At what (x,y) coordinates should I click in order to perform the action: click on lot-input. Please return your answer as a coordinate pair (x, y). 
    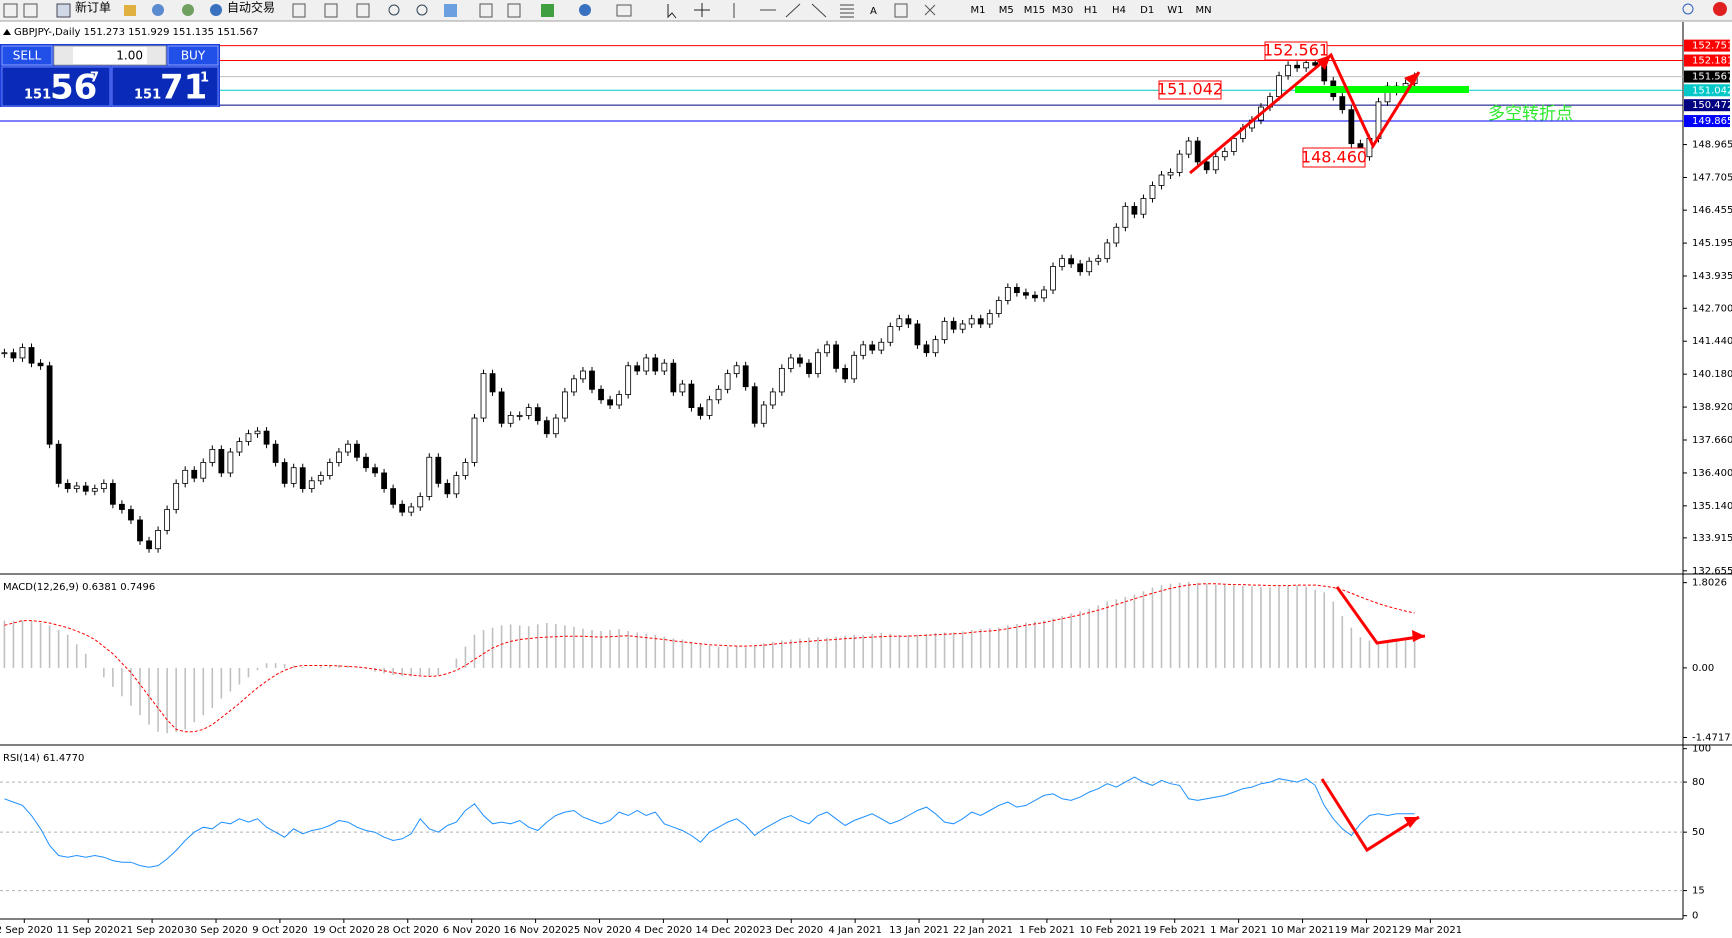
    Looking at the image, I should click on (110, 55).